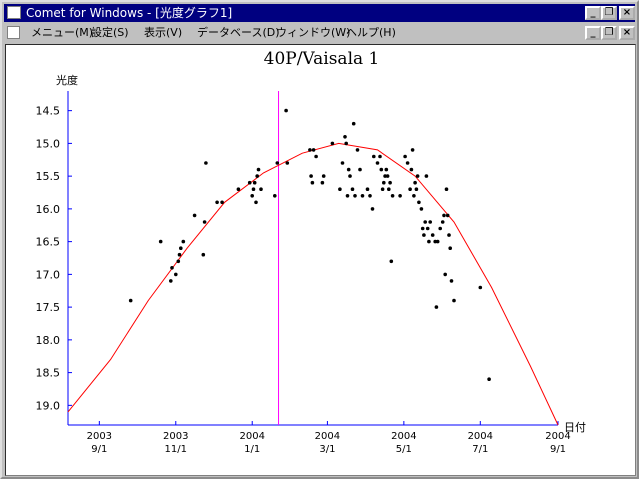 This screenshot has width=639, height=479. I want to click on menu-item-view: 表示(V), so click(163, 32).